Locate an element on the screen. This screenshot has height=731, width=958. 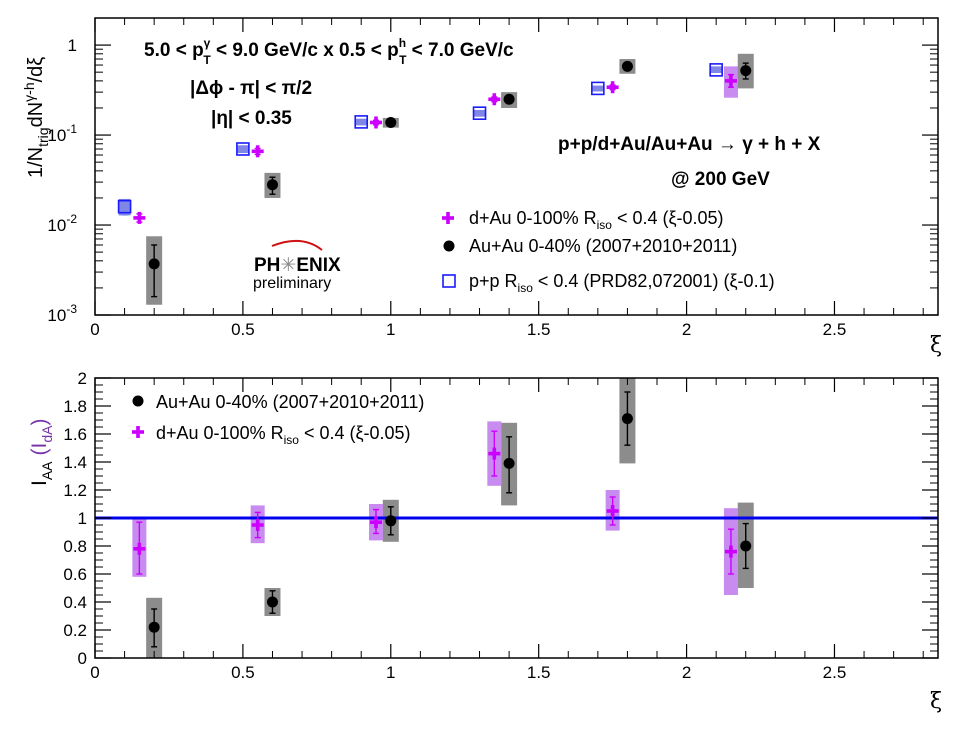
bottom-y-tick-label: 0.6 is located at coordinates (75, 574).